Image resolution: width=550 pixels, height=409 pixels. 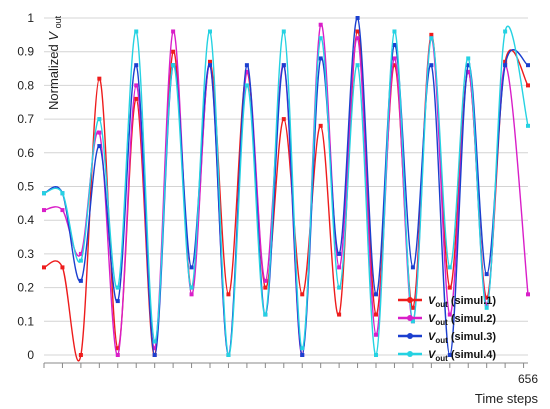 I want to click on y-tick-label: 0.4, so click(x=25, y=220).